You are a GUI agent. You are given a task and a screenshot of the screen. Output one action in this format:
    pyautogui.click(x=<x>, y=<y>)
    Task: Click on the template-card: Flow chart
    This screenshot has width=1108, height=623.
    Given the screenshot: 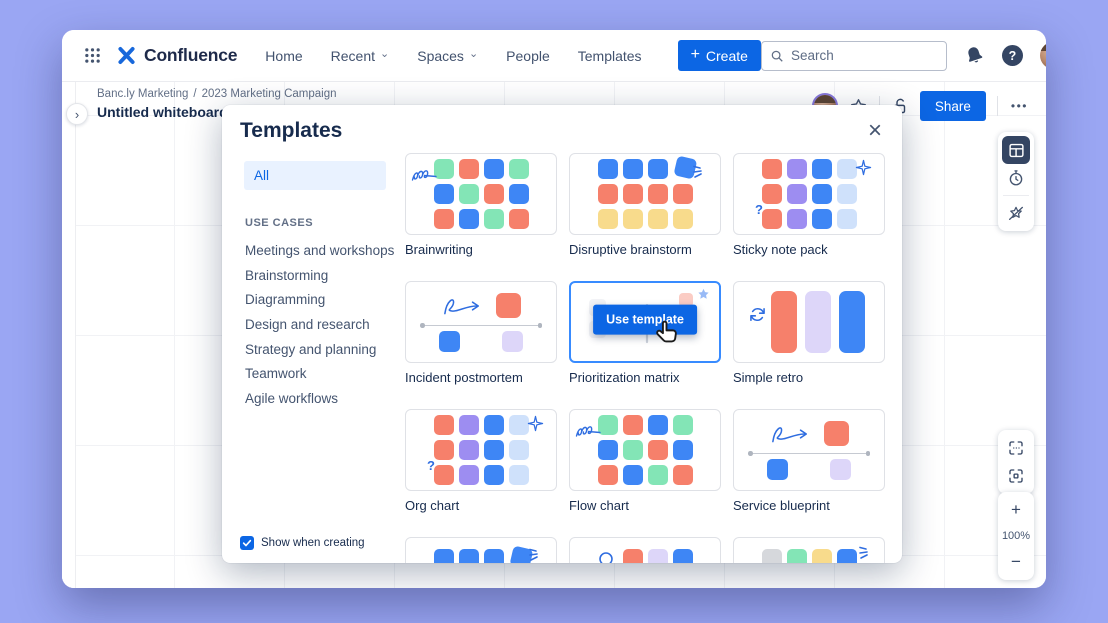 What is the action you would take?
    pyautogui.click(x=645, y=461)
    